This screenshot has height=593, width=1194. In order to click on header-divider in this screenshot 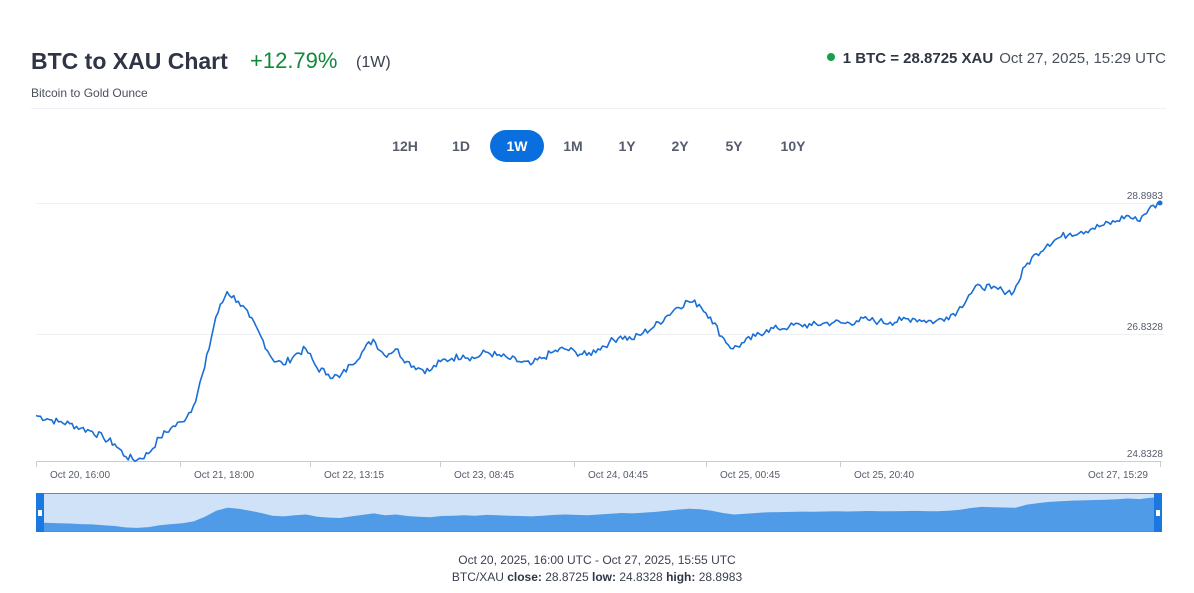, I will do `click(598, 108)`.